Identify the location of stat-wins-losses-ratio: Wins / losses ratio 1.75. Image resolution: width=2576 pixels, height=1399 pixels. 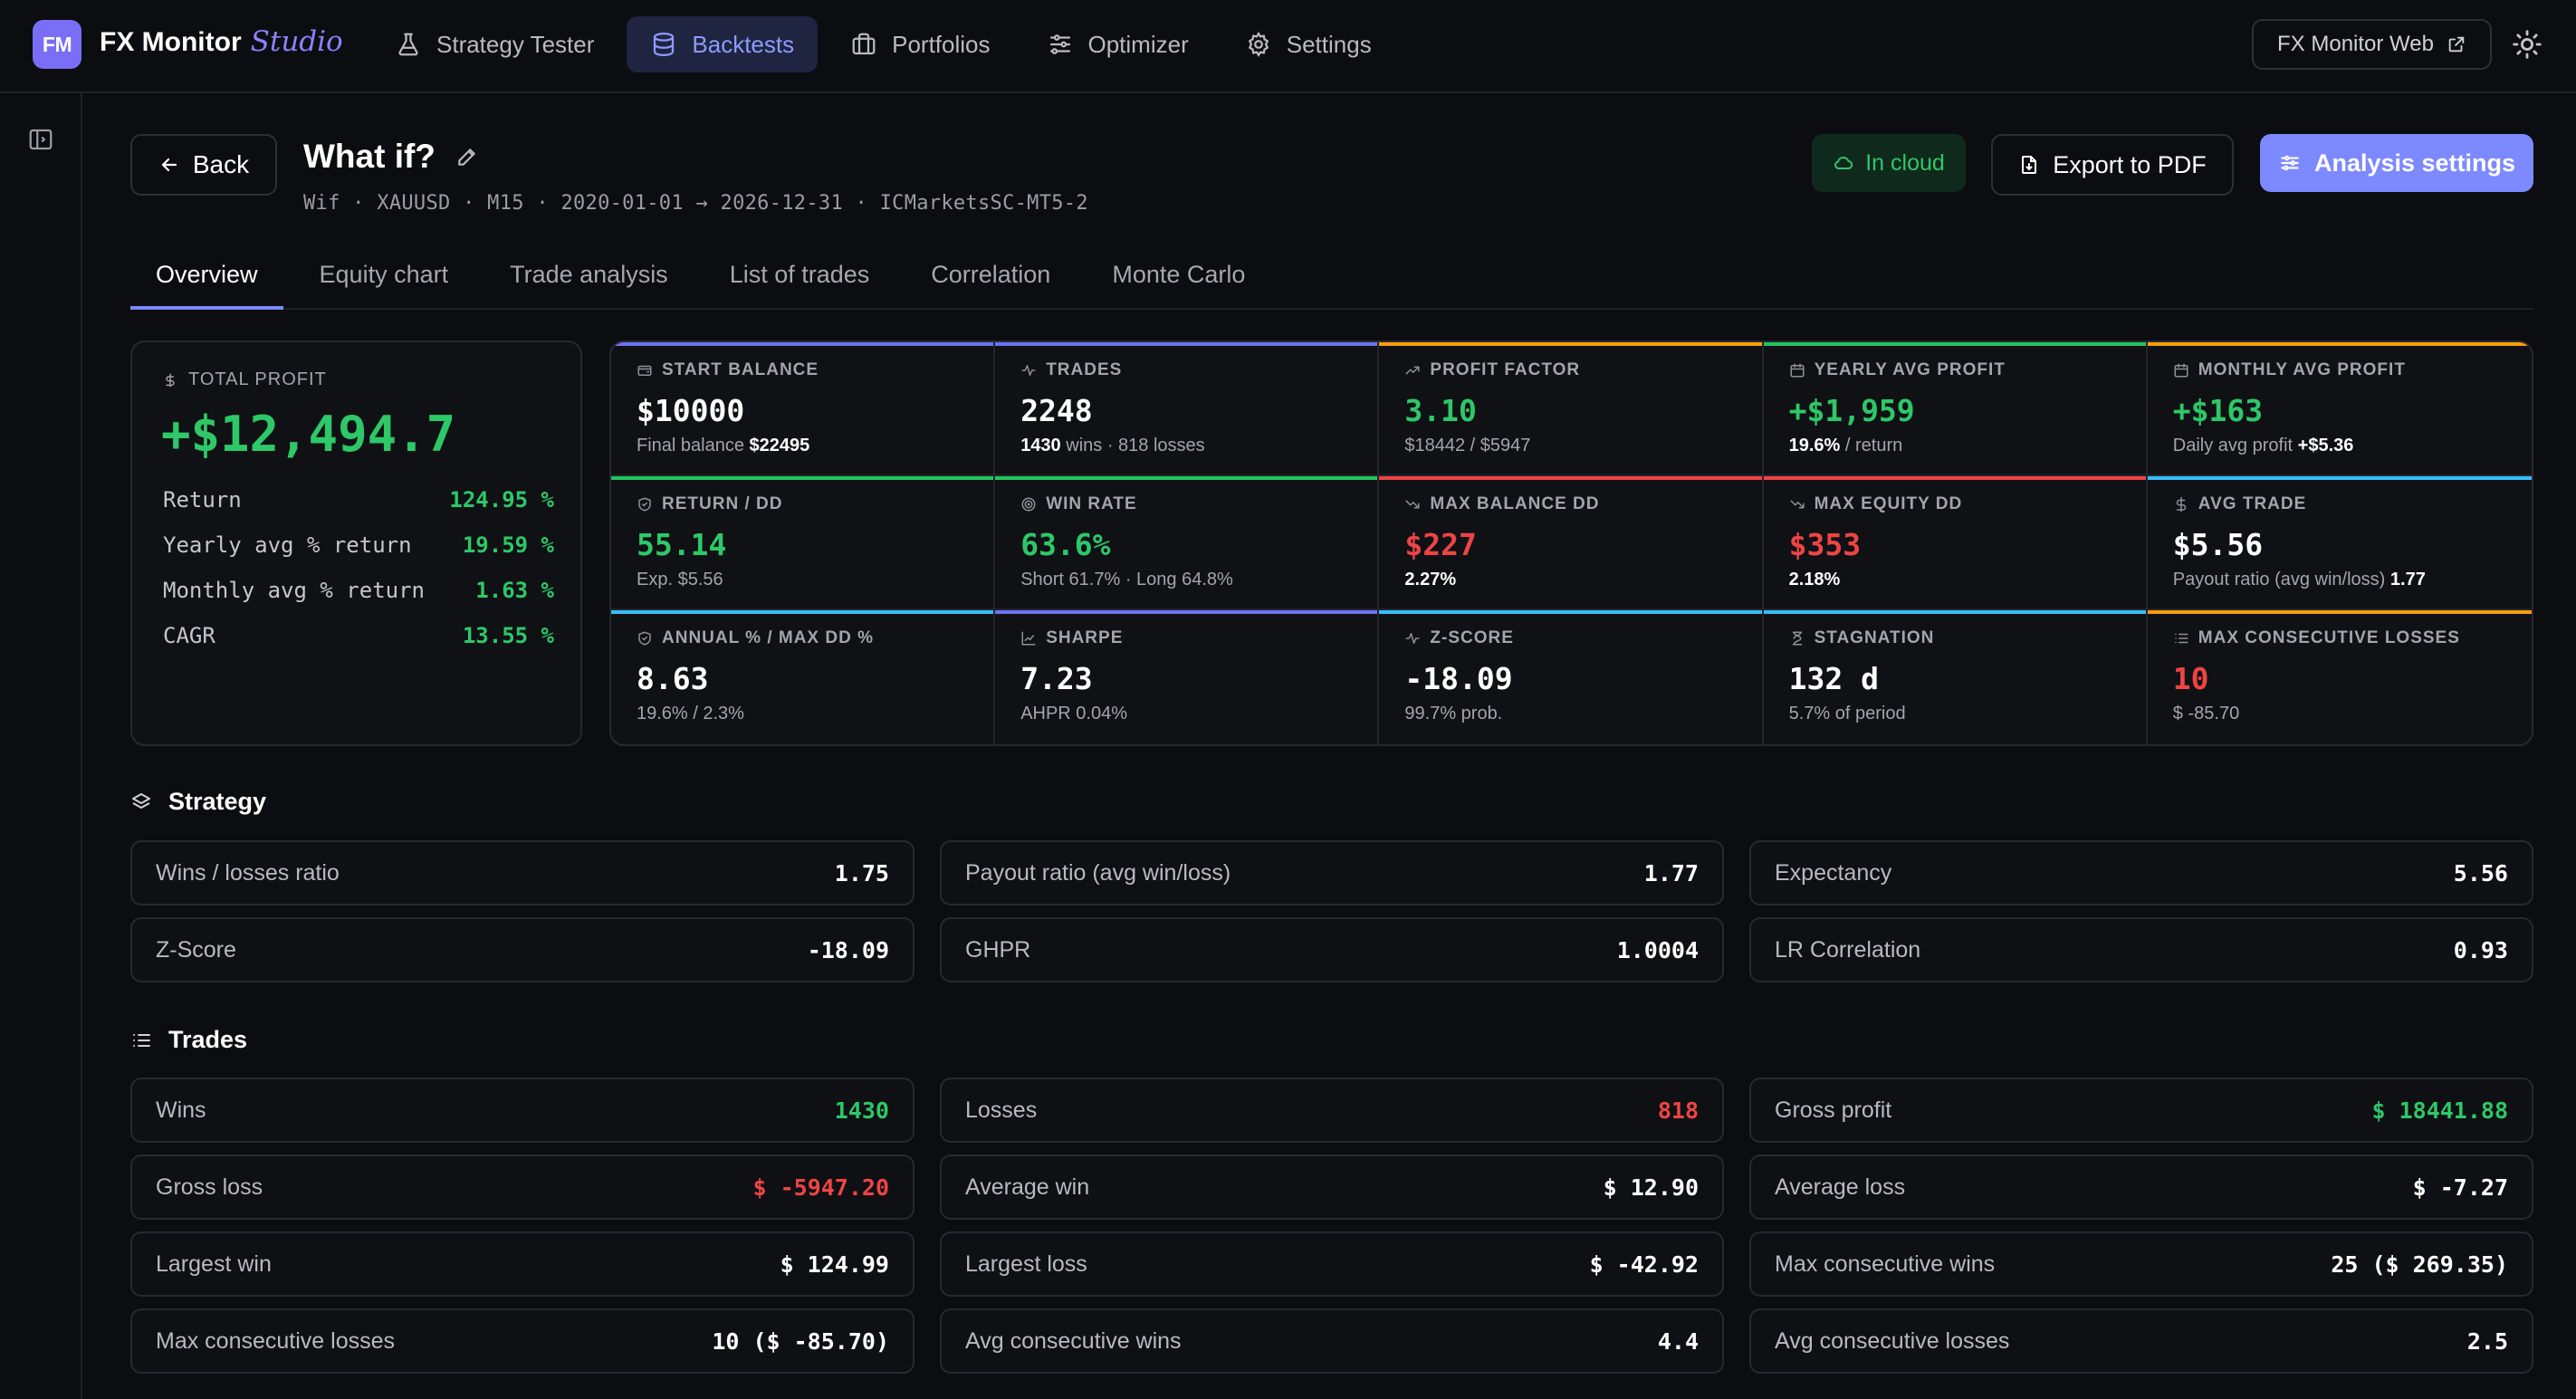
(522, 873).